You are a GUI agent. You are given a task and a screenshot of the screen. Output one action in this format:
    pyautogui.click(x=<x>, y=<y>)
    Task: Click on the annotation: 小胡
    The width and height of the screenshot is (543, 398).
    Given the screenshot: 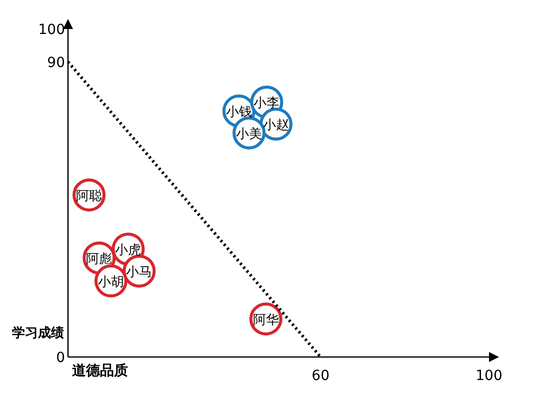 What is the action you would take?
    pyautogui.click(x=111, y=282)
    